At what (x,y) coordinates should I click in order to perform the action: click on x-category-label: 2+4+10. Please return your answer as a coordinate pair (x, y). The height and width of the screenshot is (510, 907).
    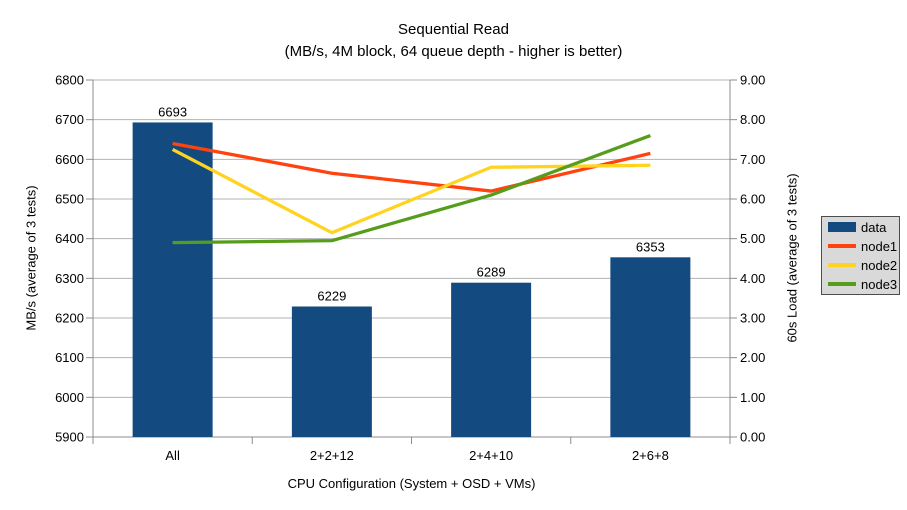
    Looking at the image, I should click on (491, 455).